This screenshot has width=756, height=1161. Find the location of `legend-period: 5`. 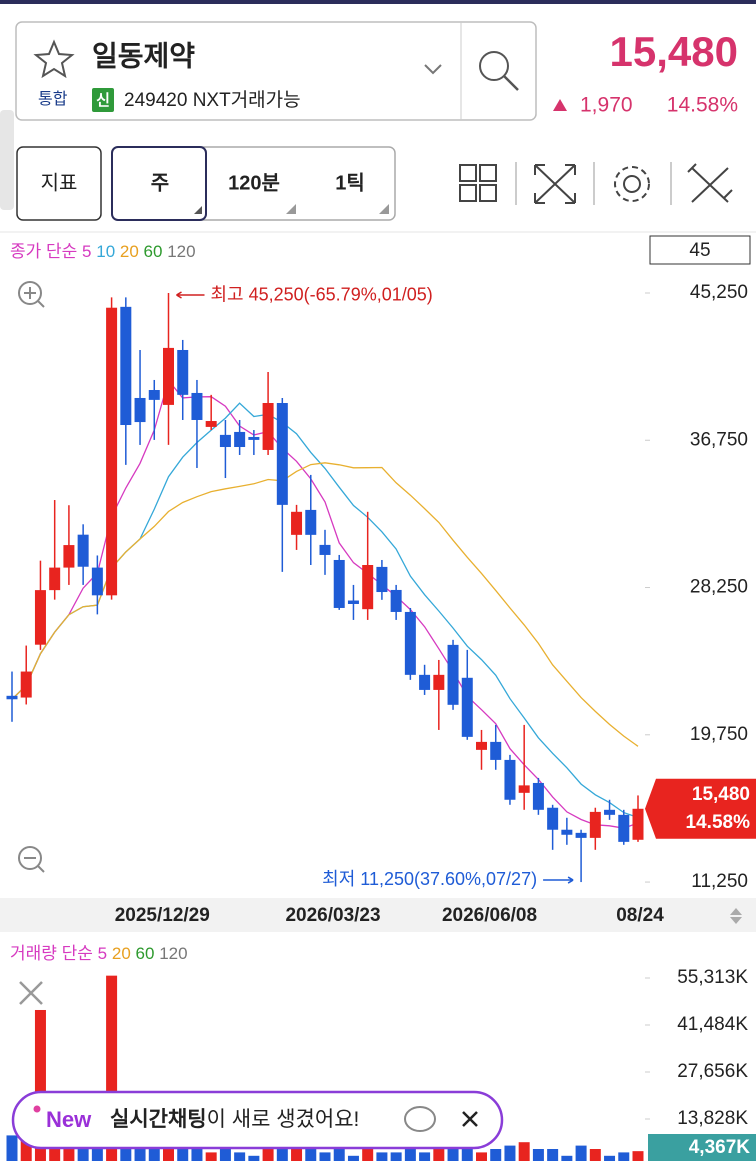

legend-period: 5 is located at coordinates (86, 251).